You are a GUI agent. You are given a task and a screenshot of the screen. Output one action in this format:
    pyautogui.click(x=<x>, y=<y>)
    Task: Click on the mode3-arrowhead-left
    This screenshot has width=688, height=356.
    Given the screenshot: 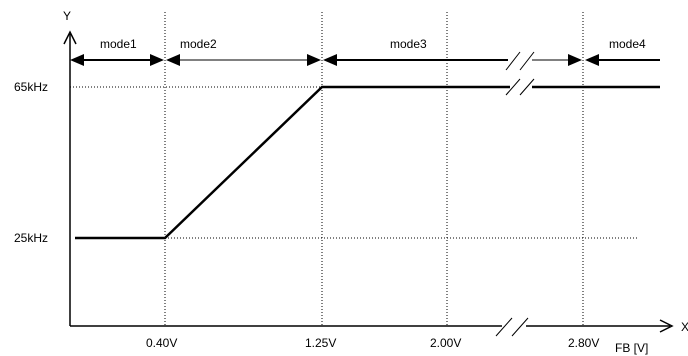 What is the action you would take?
    pyautogui.click(x=330, y=60)
    